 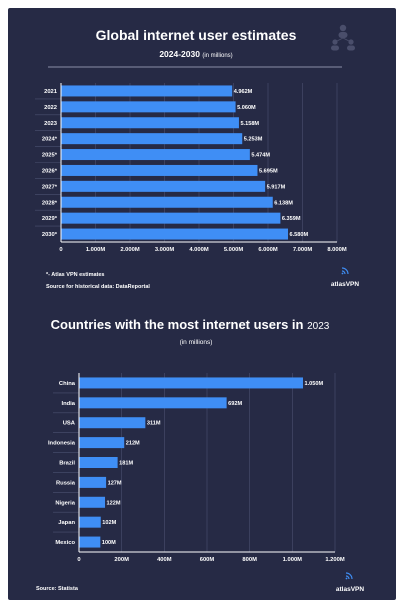 I want to click on chart2-category-label: Russia, so click(x=66, y=483).